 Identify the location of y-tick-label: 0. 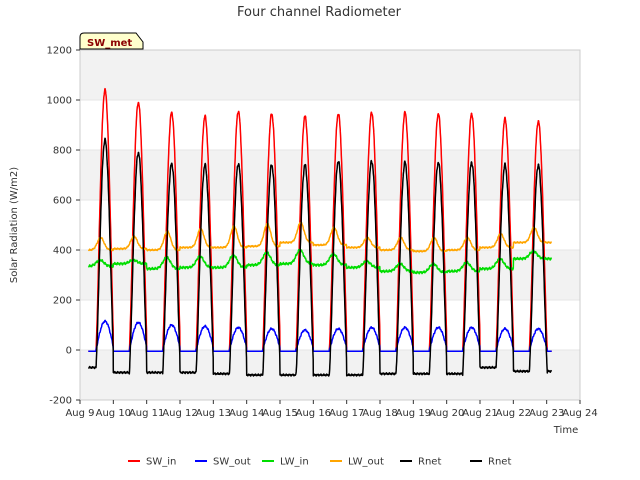
(69, 351).